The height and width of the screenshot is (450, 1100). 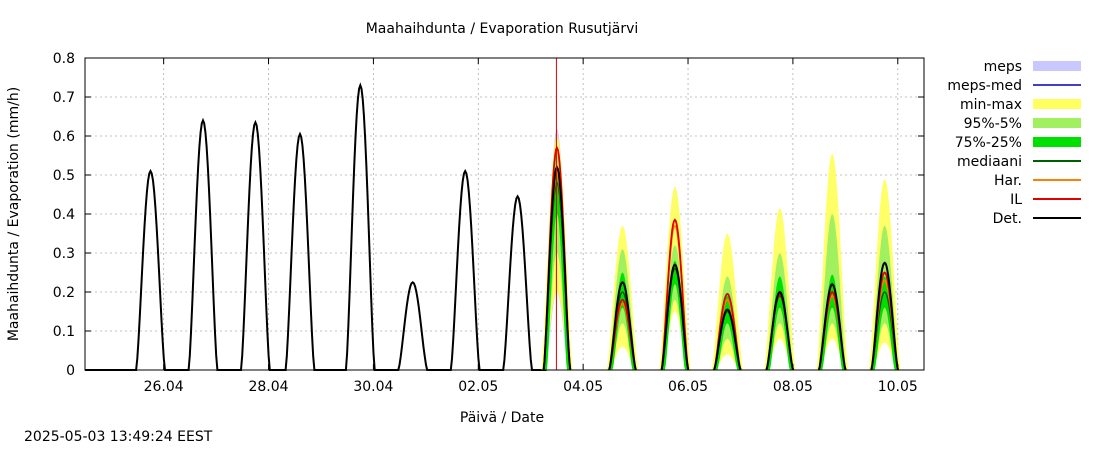 I want to click on y-tick-label: 0.6, so click(x=64, y=137).